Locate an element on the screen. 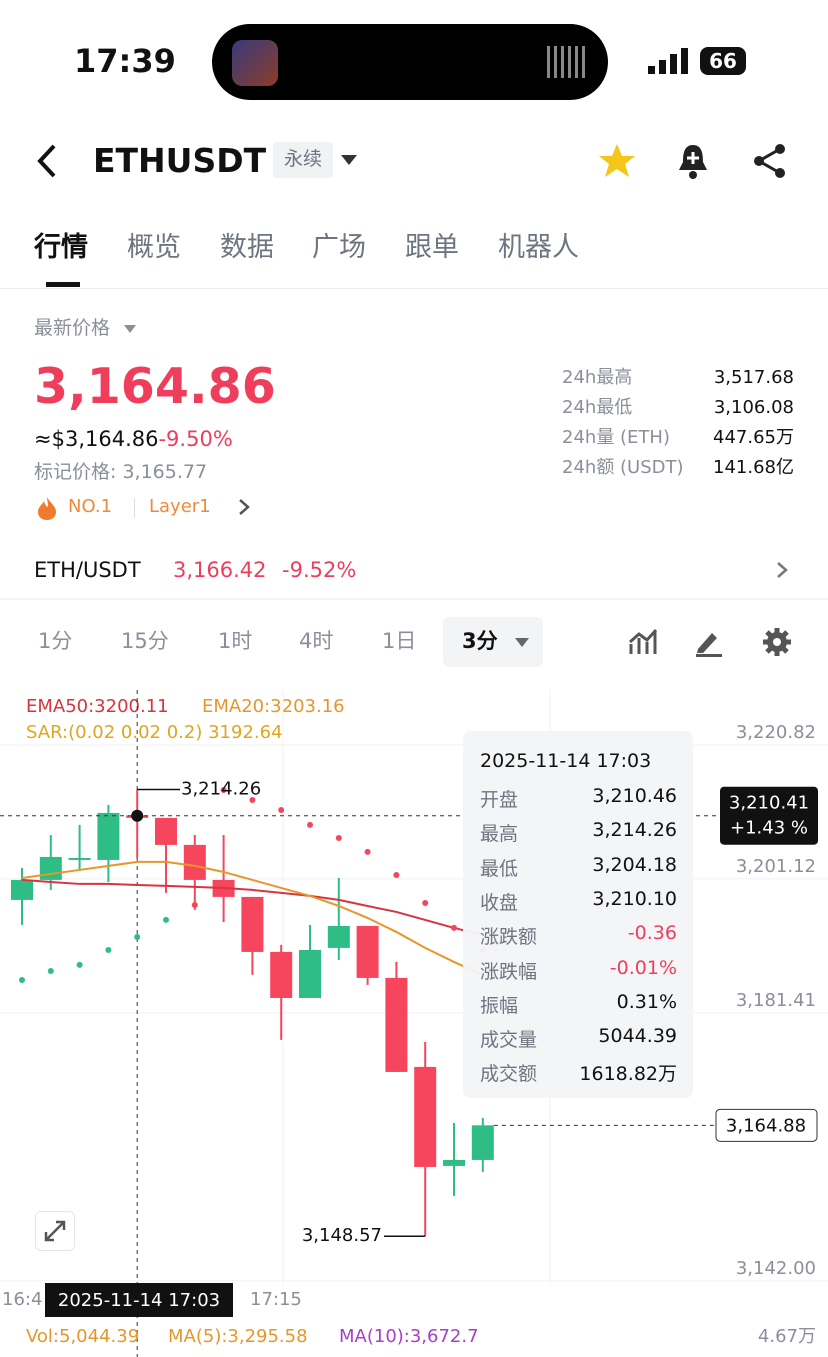 Image resolution: width=828 pixels, height=1357 pixels. tooltip-value: 0.31% is located at coordinates (646, 1001).